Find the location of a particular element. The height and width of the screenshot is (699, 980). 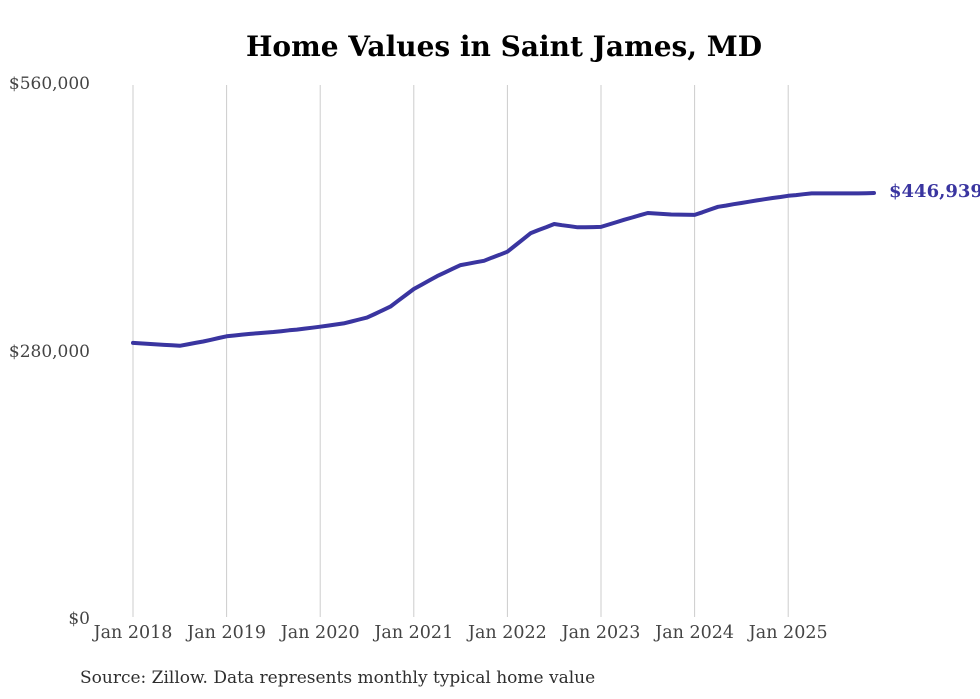

y-tick-label: $560,000 is located at coordinates (49, 84).